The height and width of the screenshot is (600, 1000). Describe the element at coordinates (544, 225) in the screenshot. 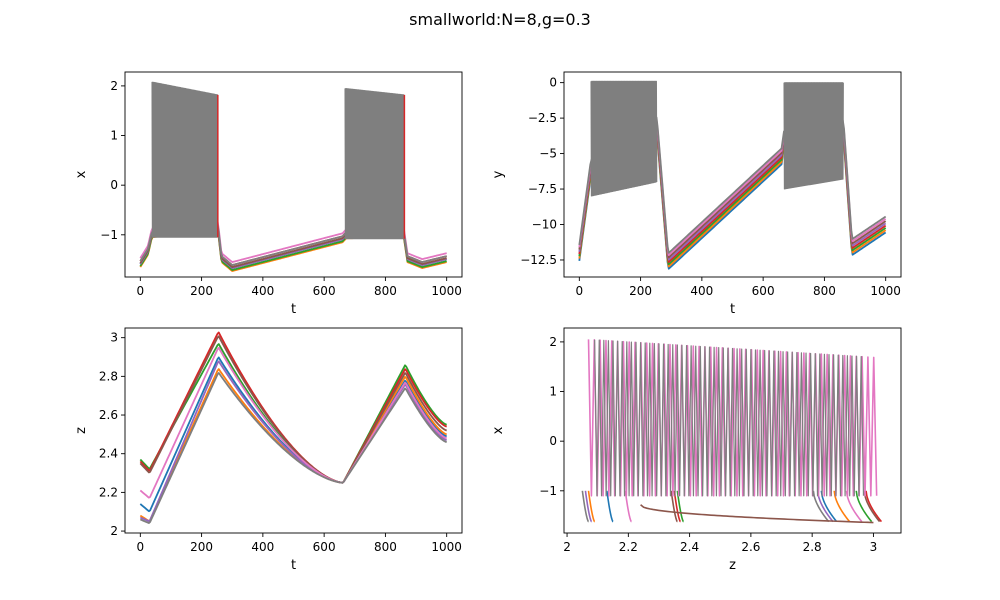

I see `y-tick-label: −10` at that location.